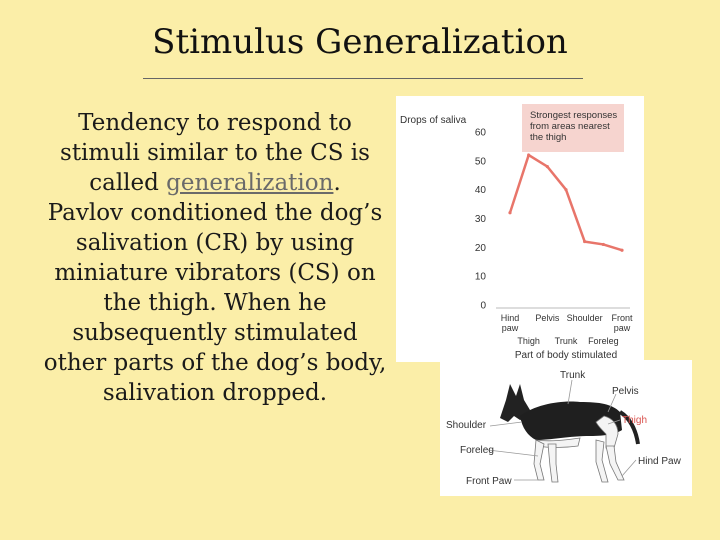  I want to click on dog-tail, so click(629, 427).